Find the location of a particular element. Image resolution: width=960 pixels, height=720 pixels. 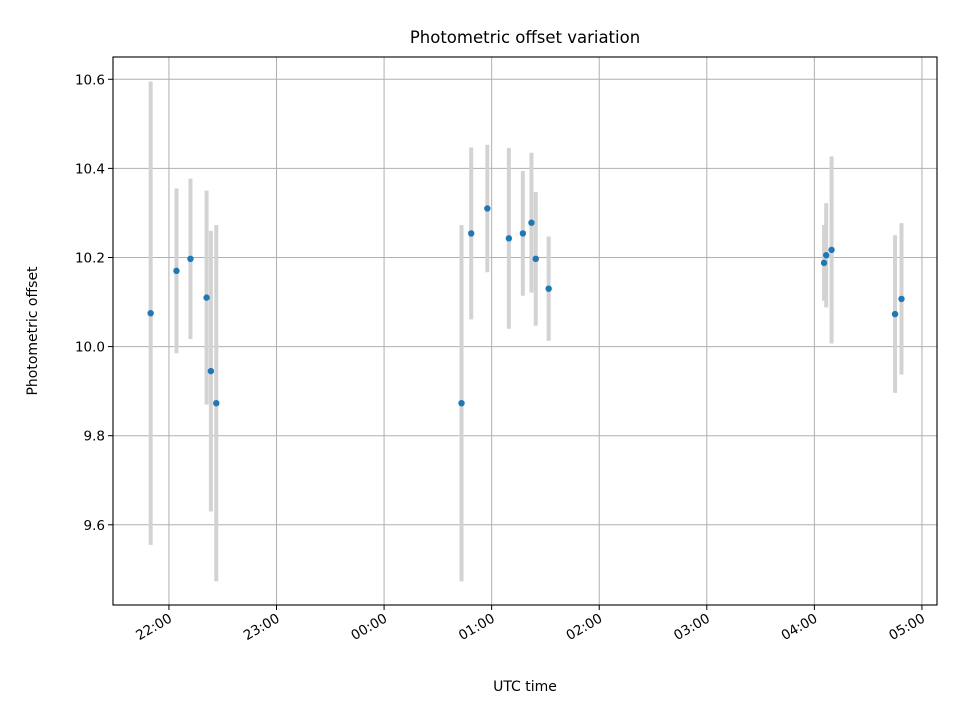

y-tick-label: 10.6 is located at coordinates (90, 80).